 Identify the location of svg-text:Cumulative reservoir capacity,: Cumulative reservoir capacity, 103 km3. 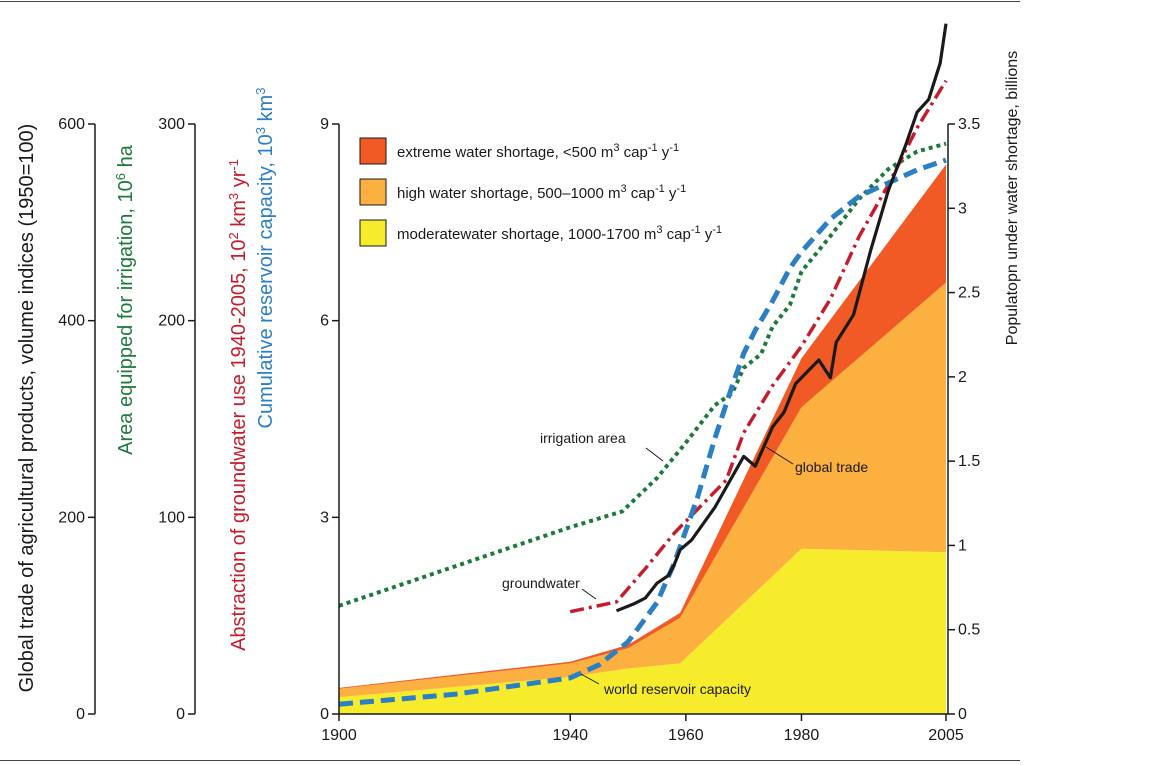
(265, 258).